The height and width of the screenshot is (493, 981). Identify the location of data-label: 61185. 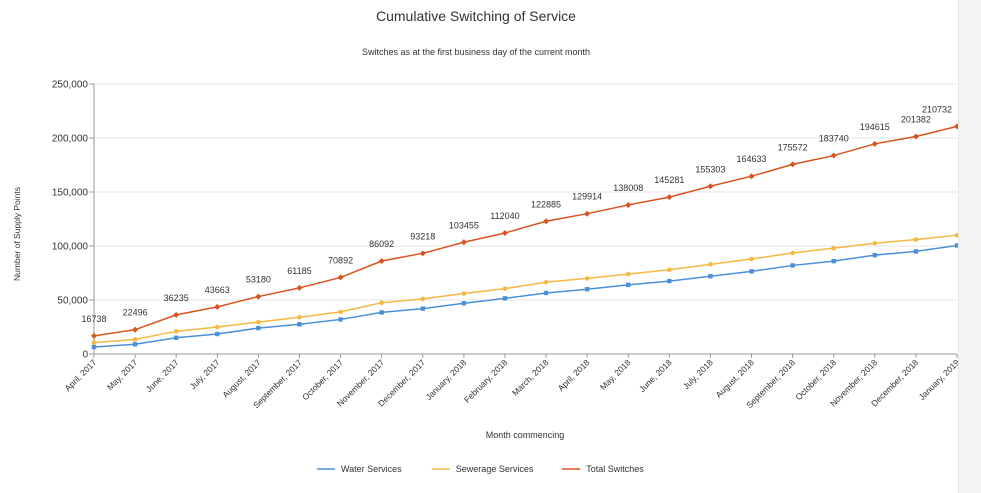
(299, 271).